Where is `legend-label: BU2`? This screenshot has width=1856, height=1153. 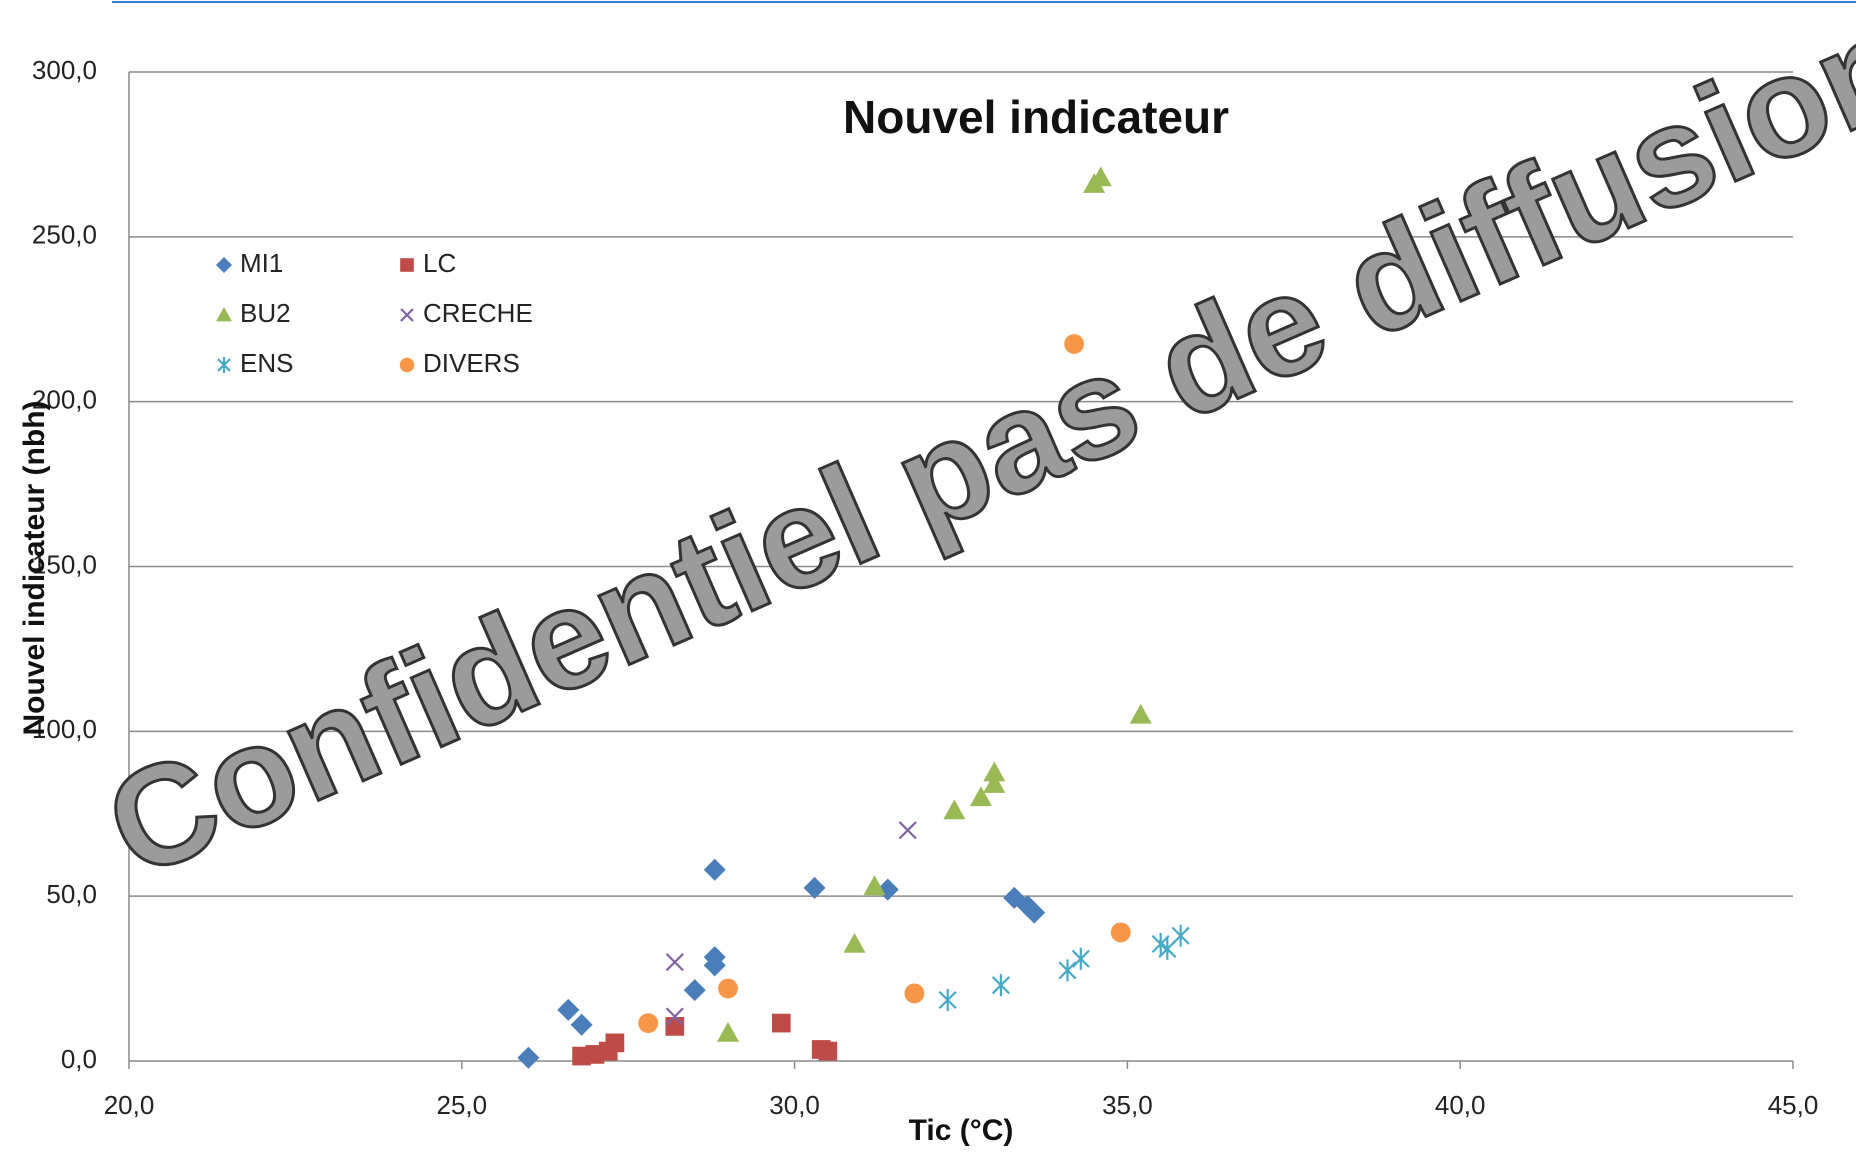 legend-label: BU2 is located at coordinates (265, 313).